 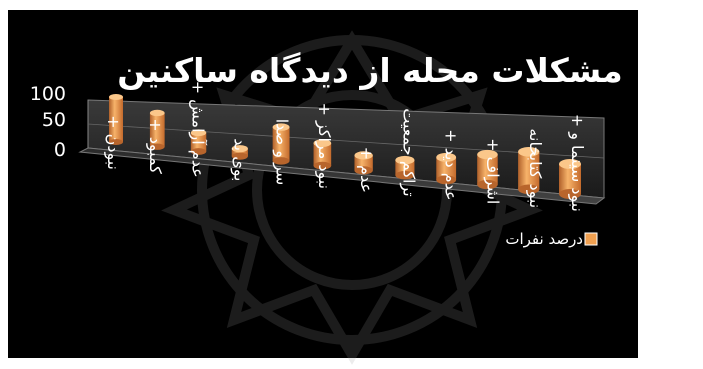 I want to click on x-tick-label: نبود سینما و +, so click(x=577, y=163).